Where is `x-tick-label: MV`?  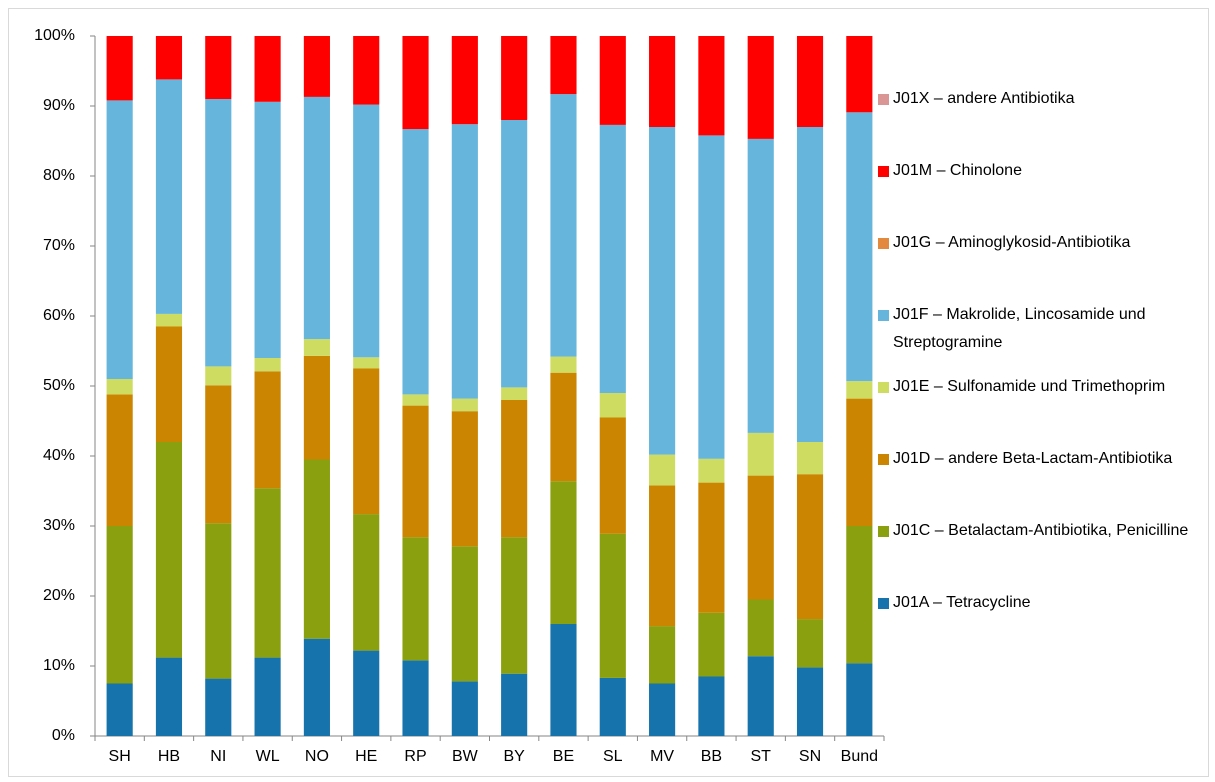
x-tick-label: MV is located at coordinates (662, 756).